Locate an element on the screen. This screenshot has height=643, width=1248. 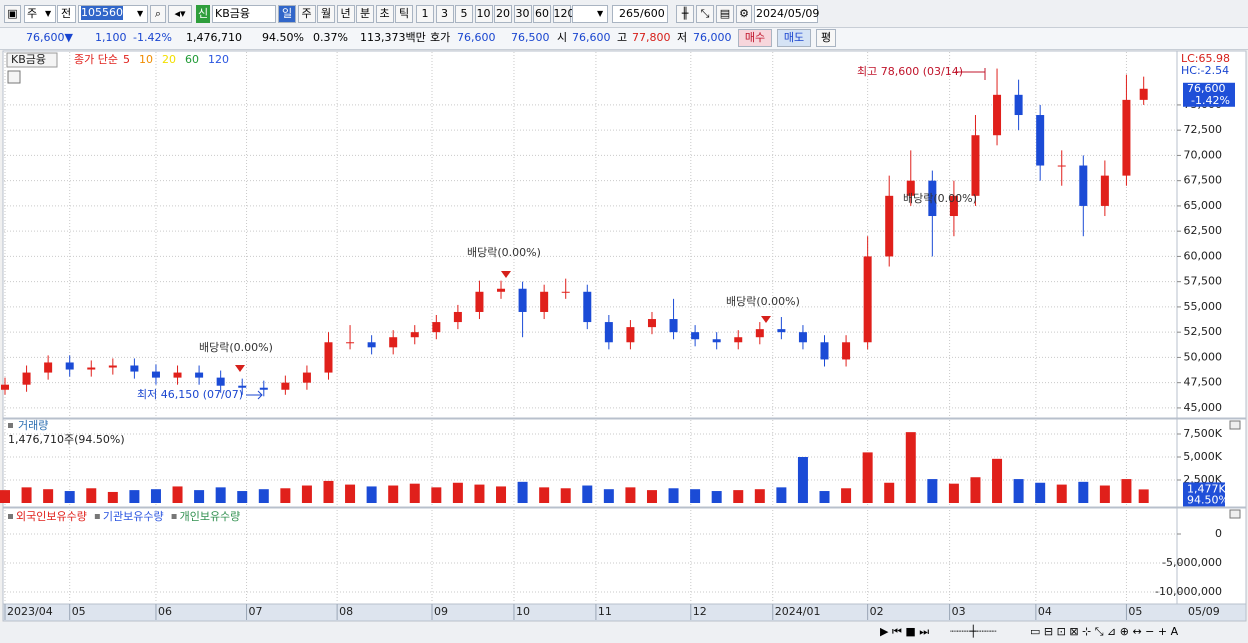
period-button: 틱 is located at coordinates (404, 14).